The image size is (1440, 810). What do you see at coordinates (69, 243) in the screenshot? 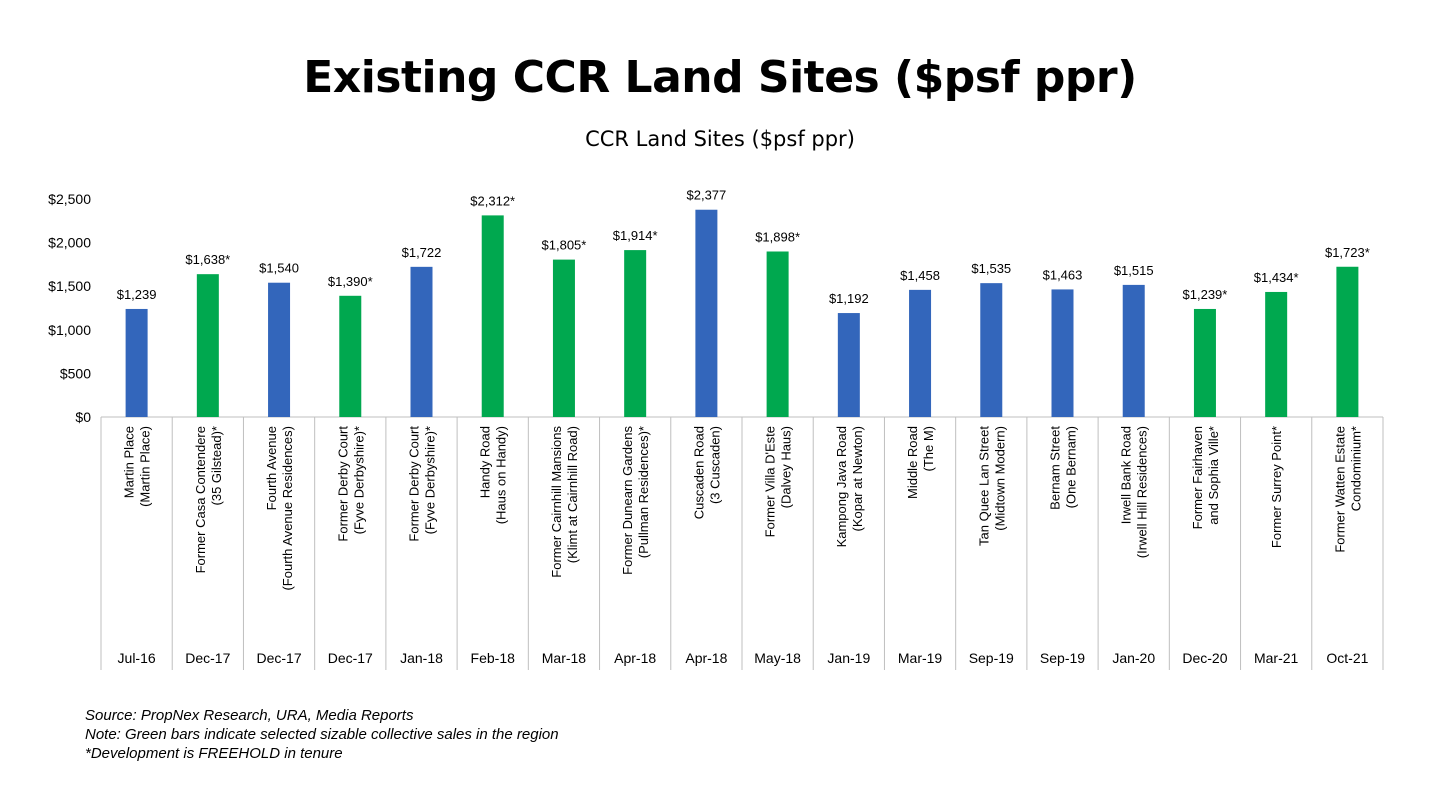
I see `y-tick-label: $2,000` at bounding box center [69, 243].